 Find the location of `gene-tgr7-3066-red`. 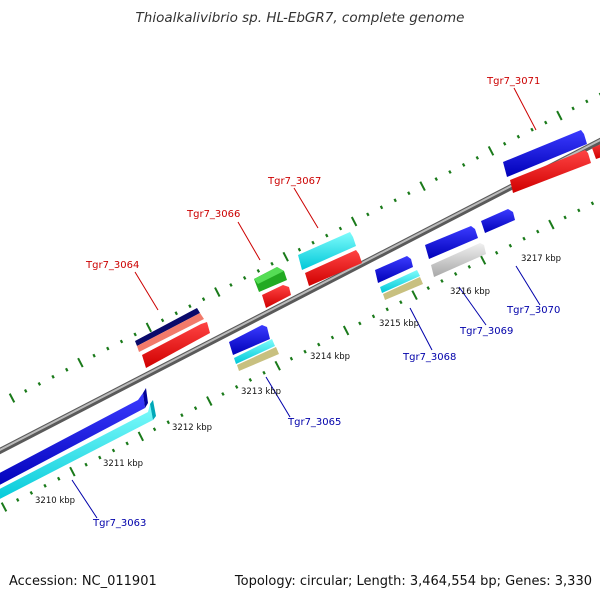

gene-tgr7-3066-red is located at coordinates (276, 296).